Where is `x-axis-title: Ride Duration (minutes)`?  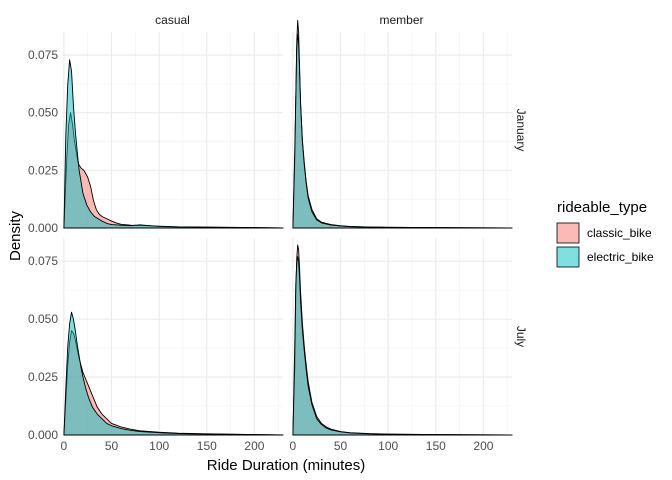 x-axis-title: Ride Duration (minutes) is located at coordinates (286, 465).